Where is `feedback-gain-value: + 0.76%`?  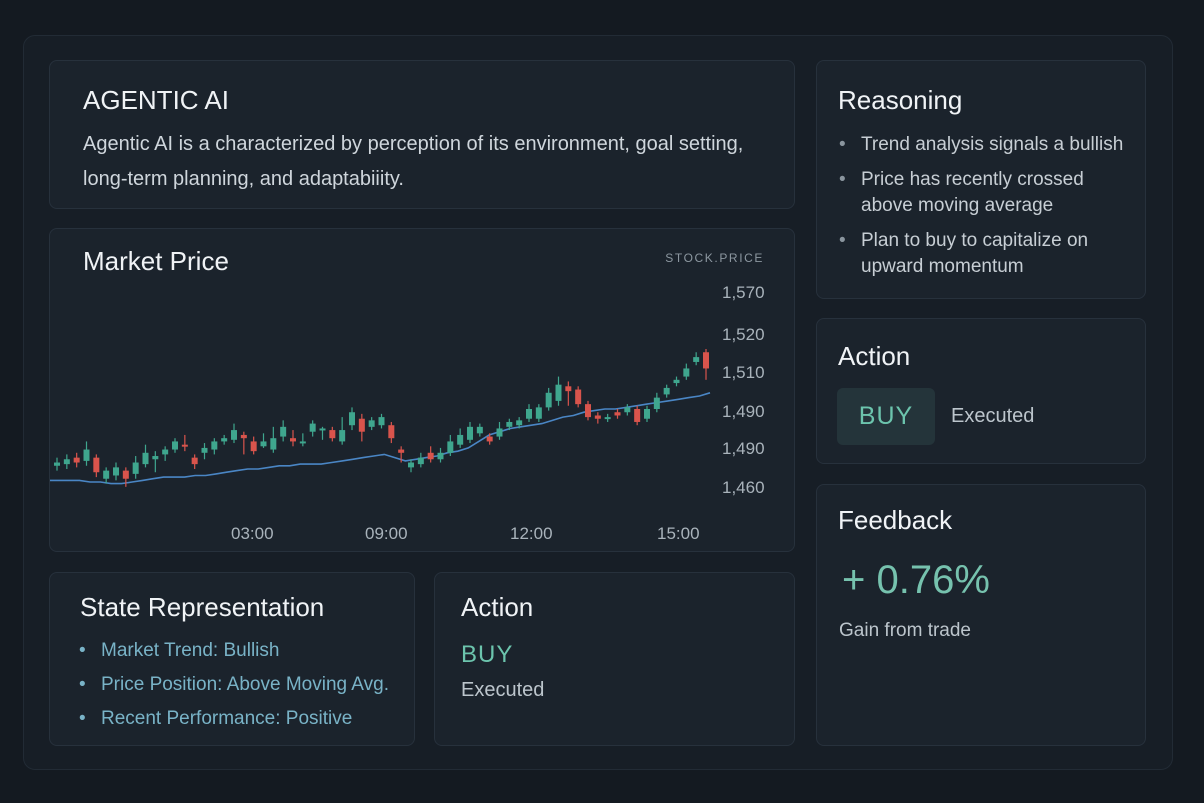 feedback-gain-value: + 0.76% is located at coordinates (916, 580).